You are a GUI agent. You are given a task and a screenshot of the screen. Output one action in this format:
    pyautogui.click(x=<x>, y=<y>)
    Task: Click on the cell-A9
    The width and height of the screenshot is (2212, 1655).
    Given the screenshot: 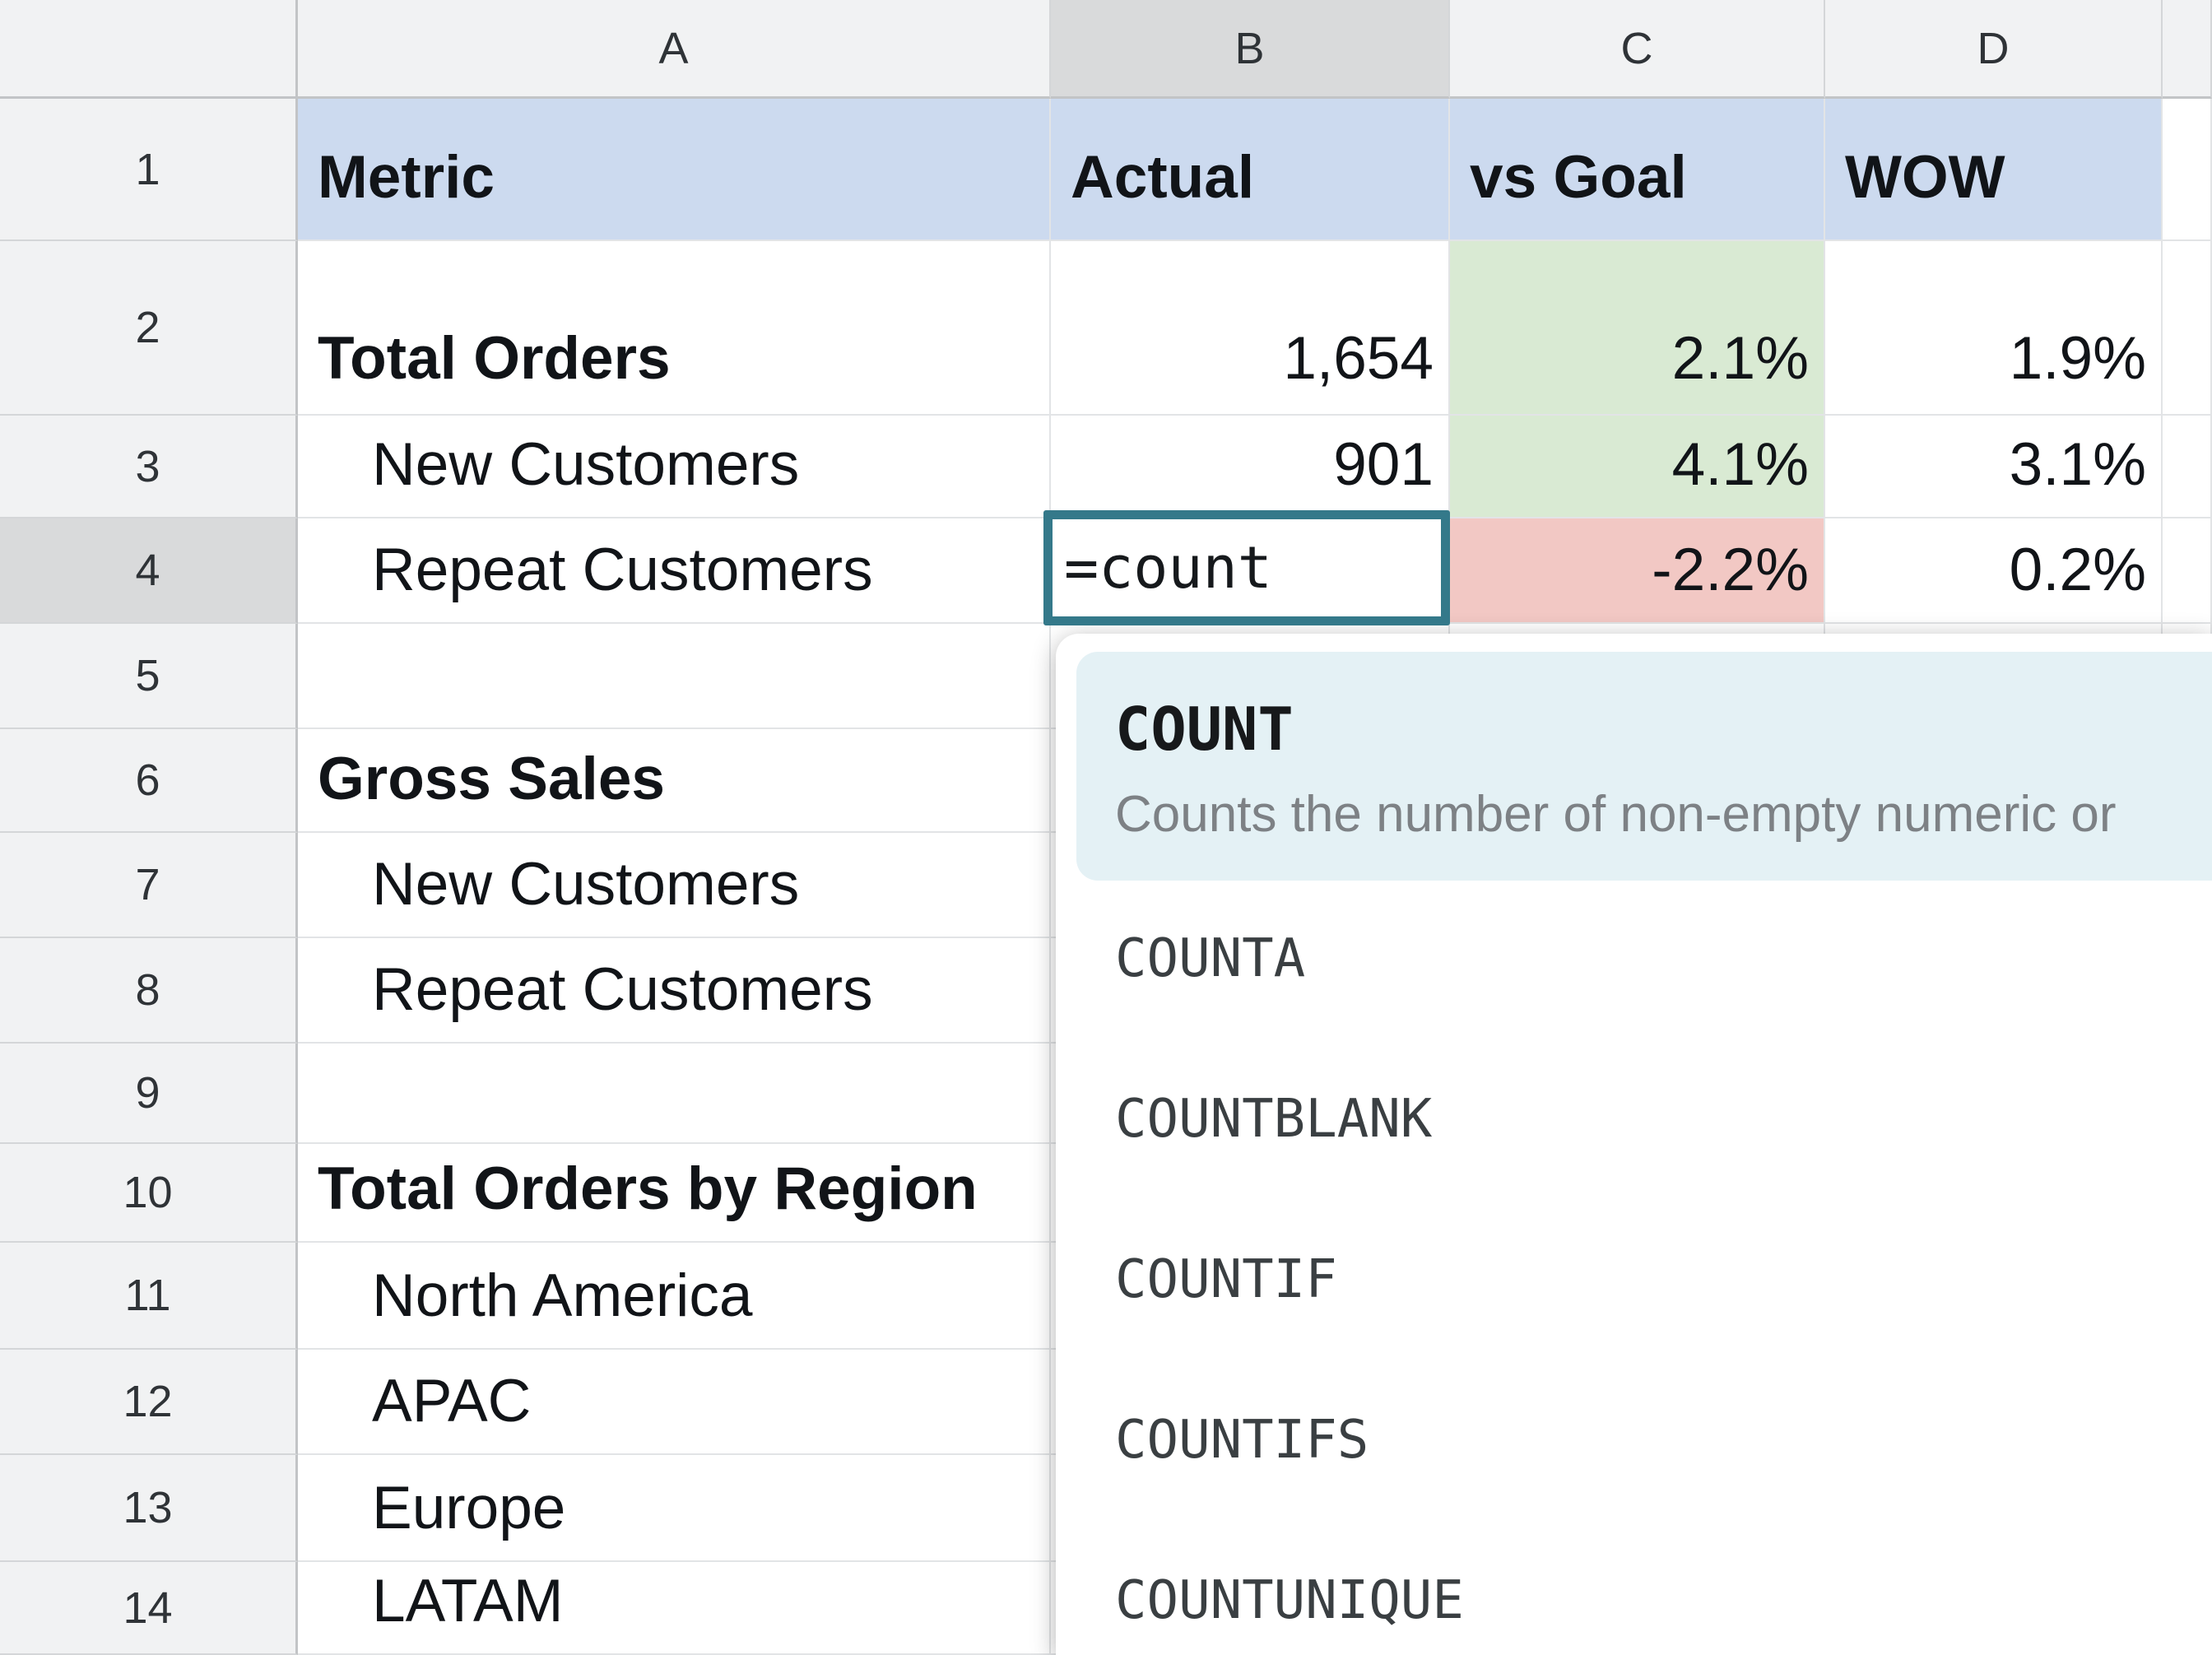 What is the action you would take?
    pyautogui.click(x=674, y=1094)
    